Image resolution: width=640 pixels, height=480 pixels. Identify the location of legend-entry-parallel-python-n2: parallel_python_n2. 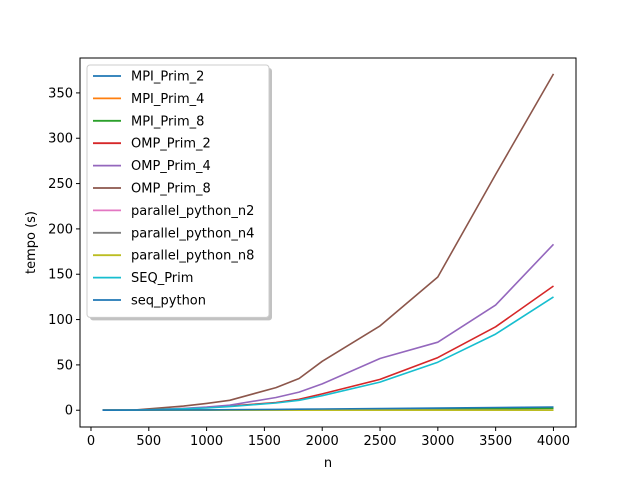
(192, 211).